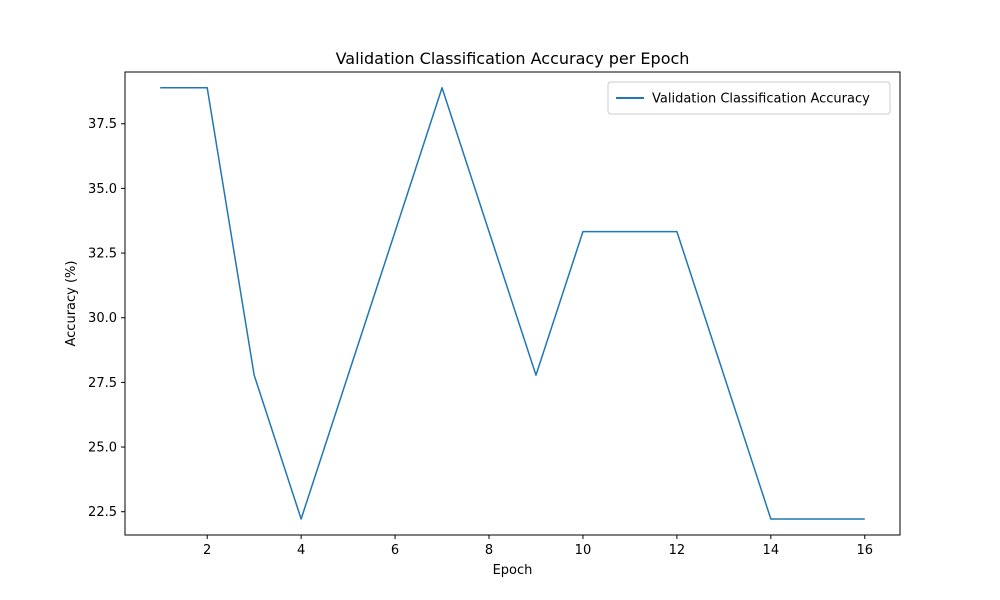 Image resolution: width=1000 pixels, height=600 pixels. Describe the element at coordinates (71, 304) in the screenshot. I see `y-axis-label: Accuracy (%)` at that location.